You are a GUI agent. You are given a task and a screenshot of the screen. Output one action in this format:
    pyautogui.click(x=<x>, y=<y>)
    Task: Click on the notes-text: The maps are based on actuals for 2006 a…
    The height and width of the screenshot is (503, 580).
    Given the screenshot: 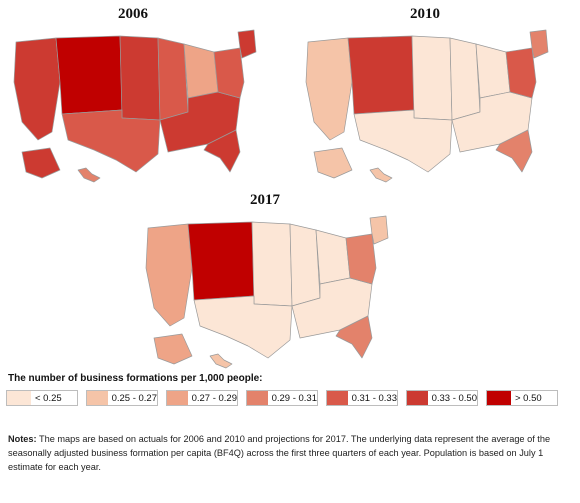 What is the action you would take?
    pyautogui.click(x=279, y=453)
    